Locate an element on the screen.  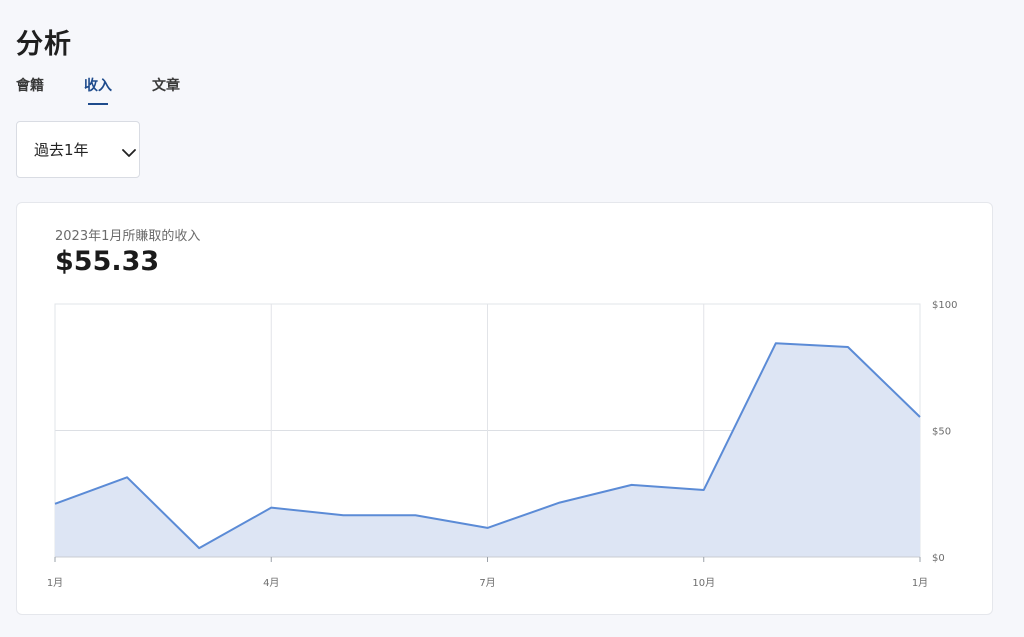
x-tick-label: 10月 is located at coordinates (703, 583).